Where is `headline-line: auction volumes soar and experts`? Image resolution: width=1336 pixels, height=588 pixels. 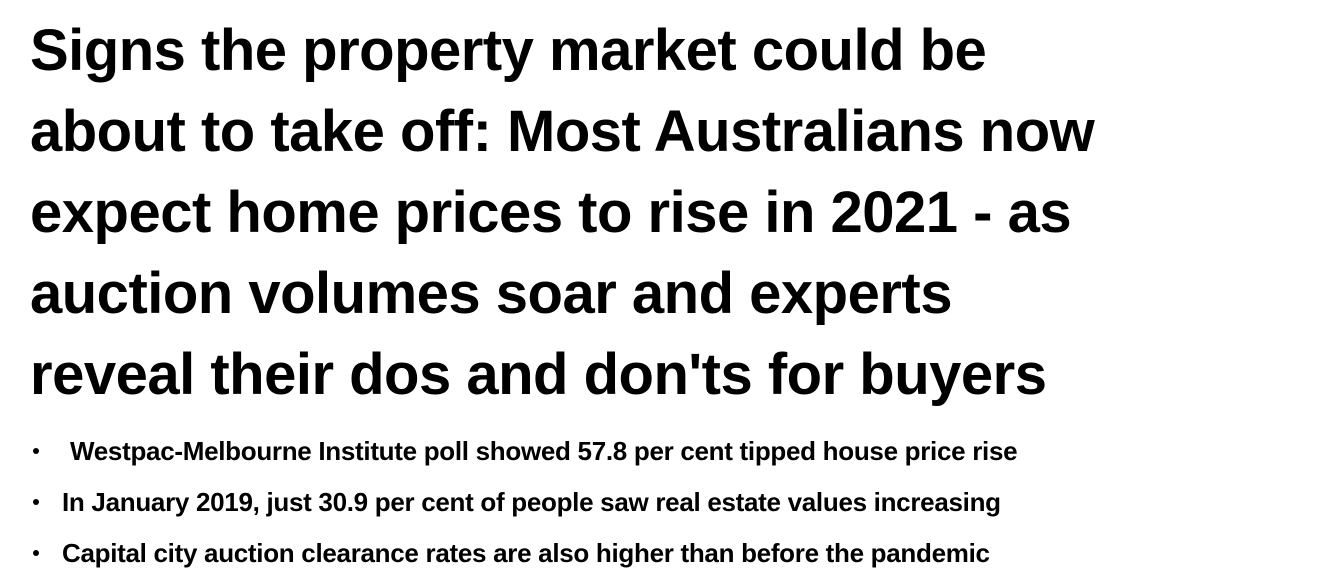 headline-line: auction volumes soar and experts is located at coordinates (491, 293).